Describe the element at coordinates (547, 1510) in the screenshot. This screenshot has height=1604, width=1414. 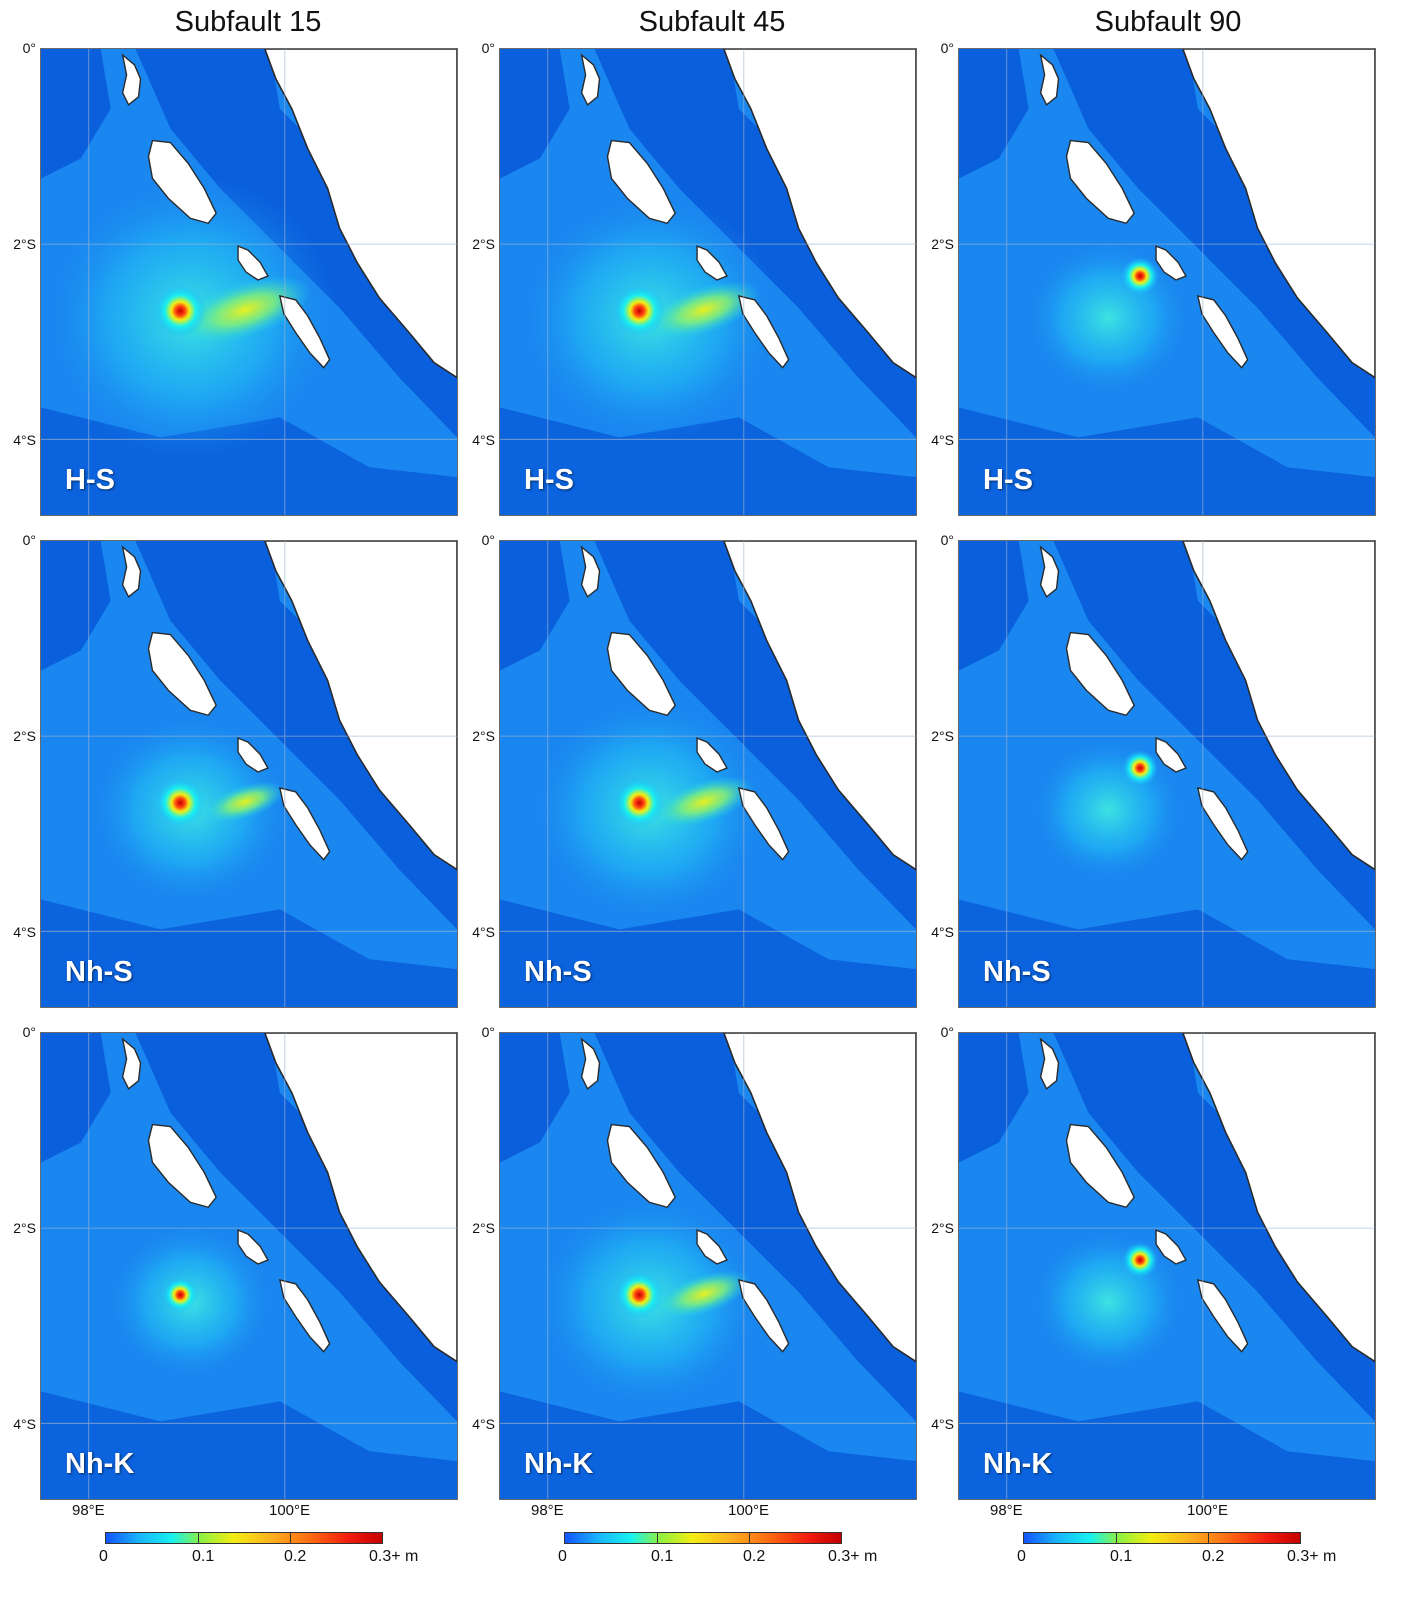
I see `longitude-tick-label: 98°E` at that location.